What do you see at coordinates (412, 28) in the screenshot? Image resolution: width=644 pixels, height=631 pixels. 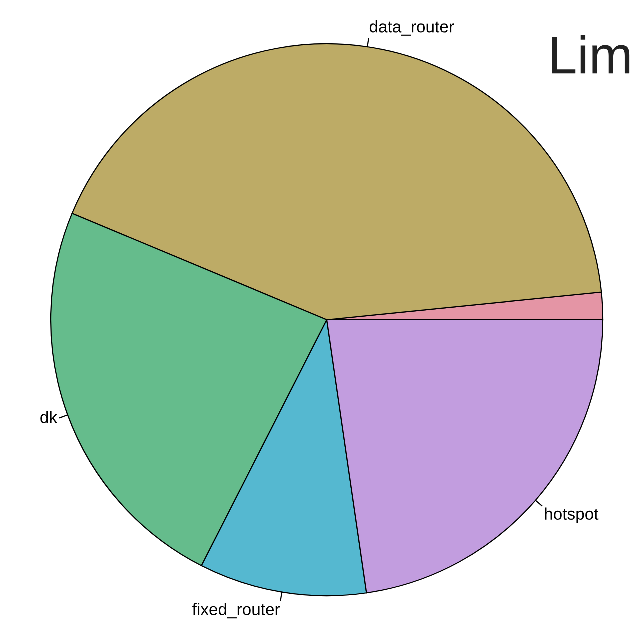 I see `slice-label: data_router` at bounding box center [412, 28].